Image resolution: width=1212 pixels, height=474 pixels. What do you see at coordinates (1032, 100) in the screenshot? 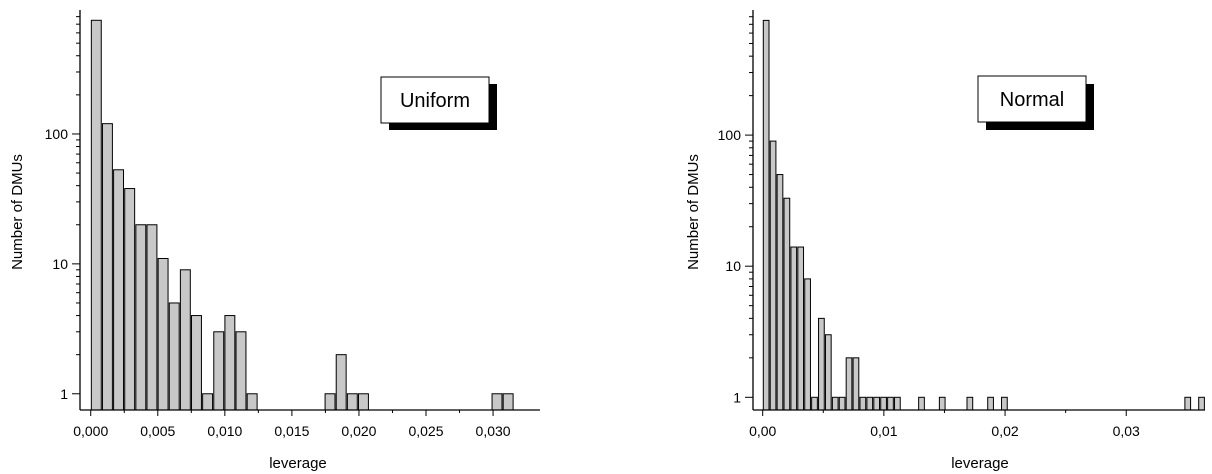
I see `legend-label-normal: Normal` at bounding box center [1032, 100].